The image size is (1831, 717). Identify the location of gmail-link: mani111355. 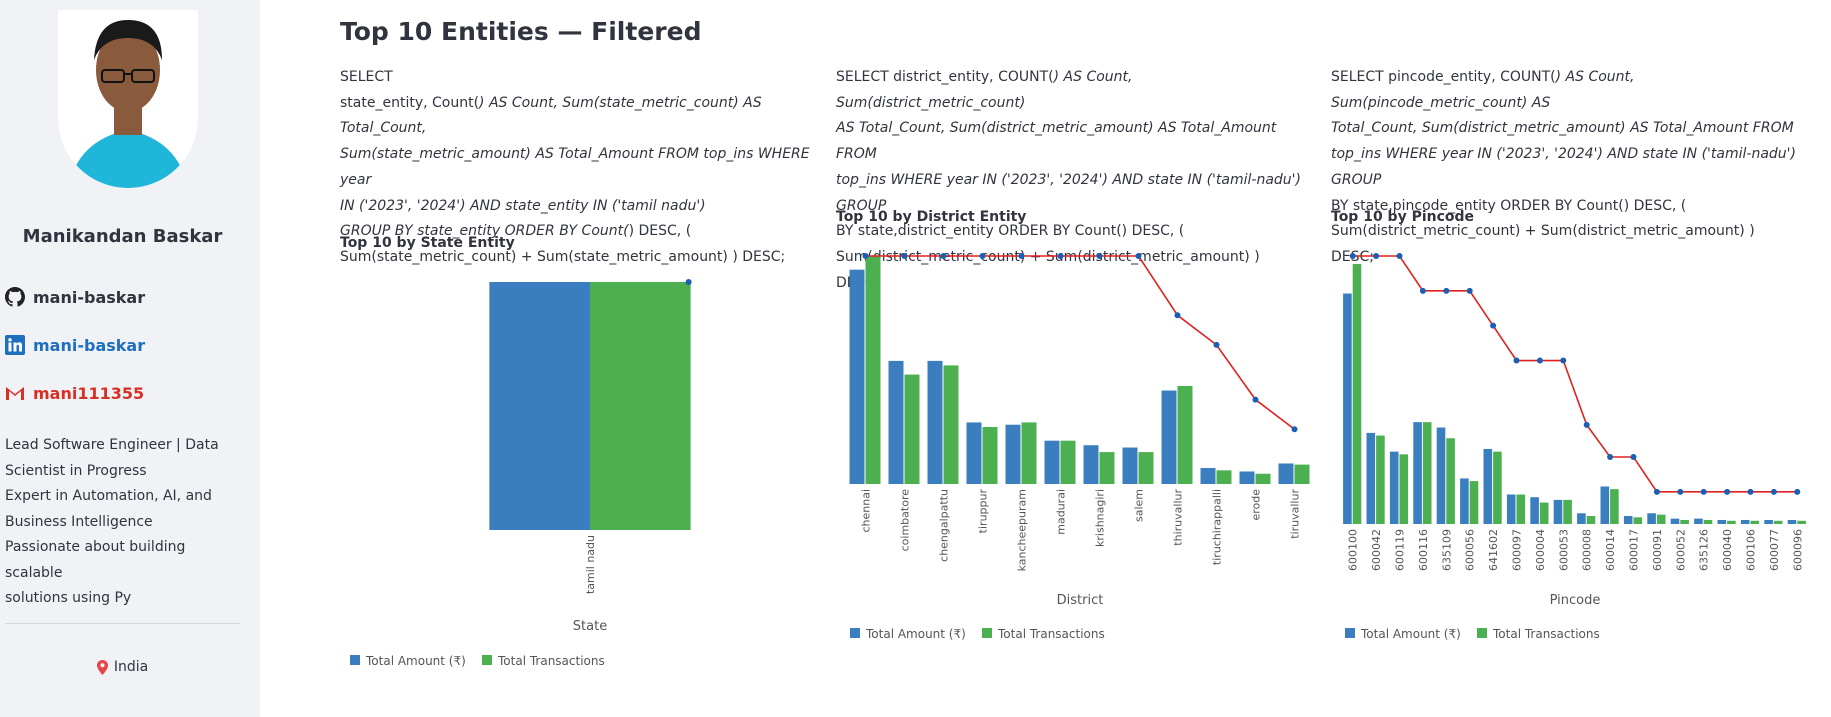
(74, 393).